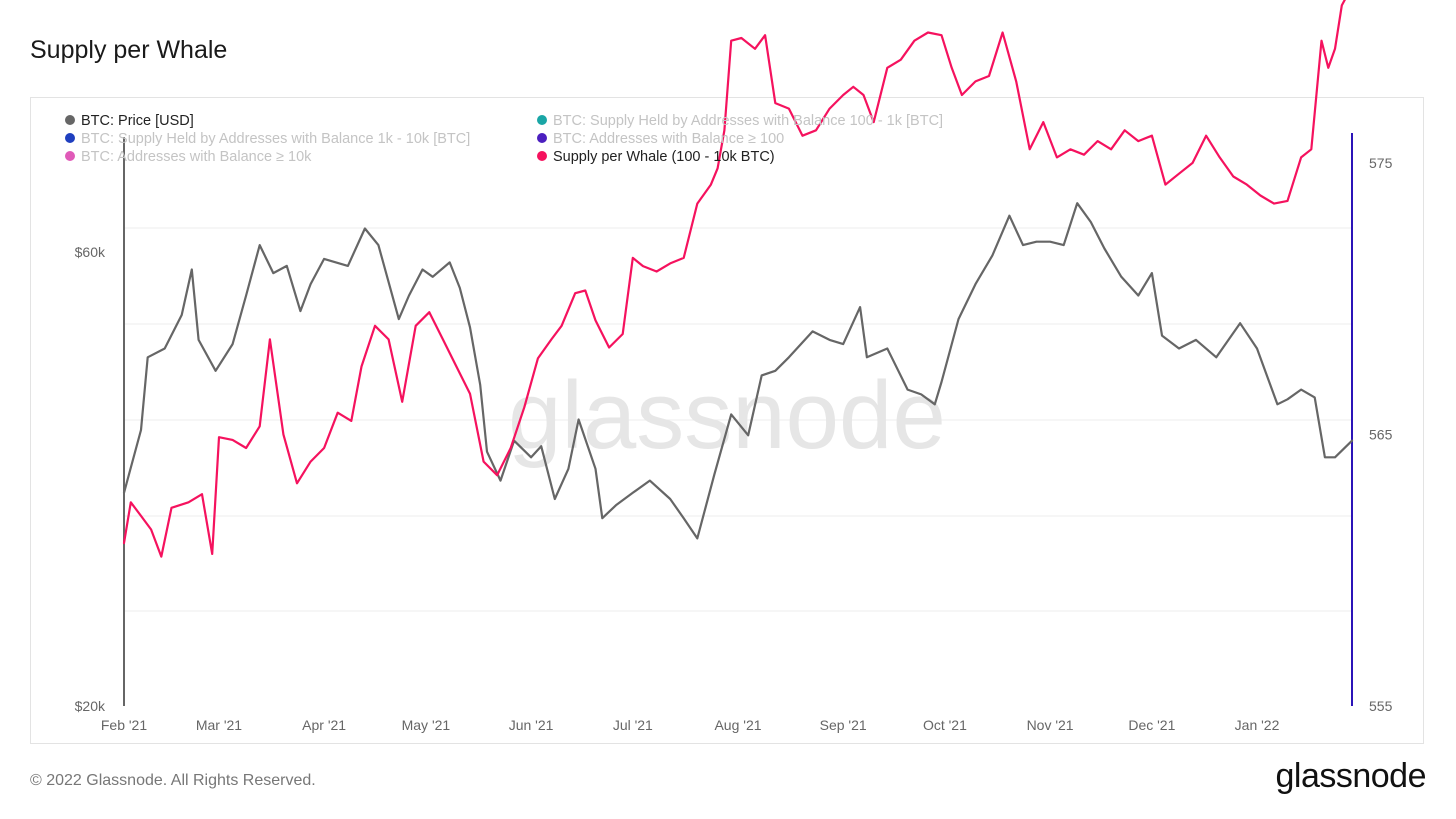 The width and height of the screenshot is (1456, 819). What do you see at coordinates (124, 725) in the screenshot?
I see `x-tick-label: Feb '21` at bounding box center [124, 725].